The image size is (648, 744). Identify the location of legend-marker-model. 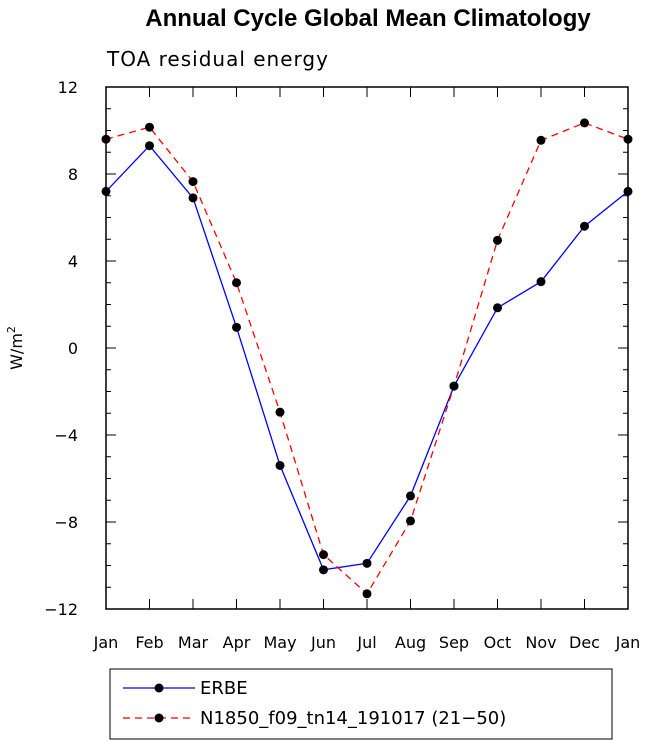
(159, 718).